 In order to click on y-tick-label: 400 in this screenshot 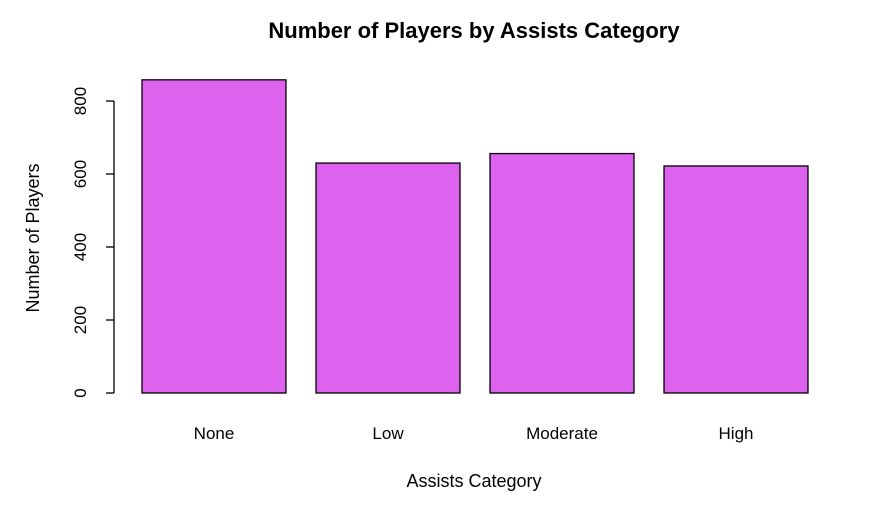, I will do `click(80, 247)`.